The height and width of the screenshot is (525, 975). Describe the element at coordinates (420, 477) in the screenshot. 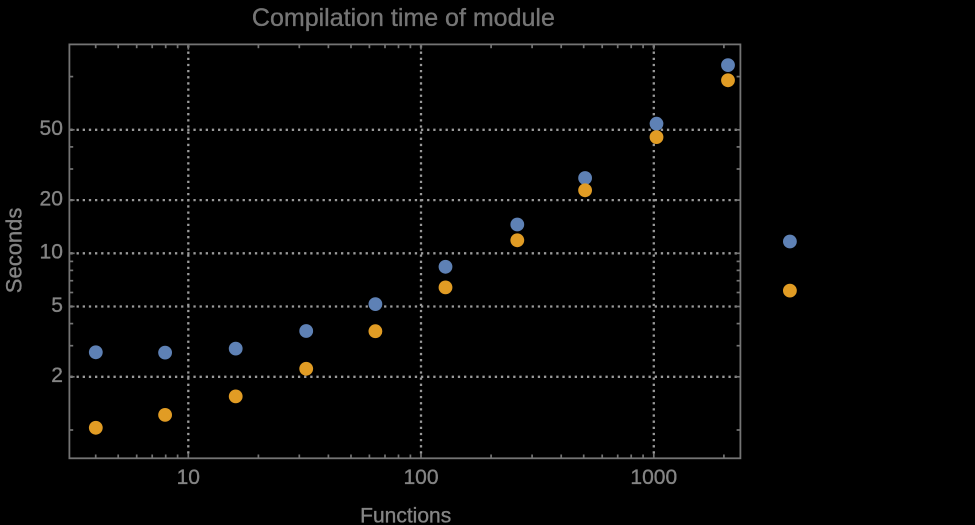

I see `svg-text: 100` at that location.